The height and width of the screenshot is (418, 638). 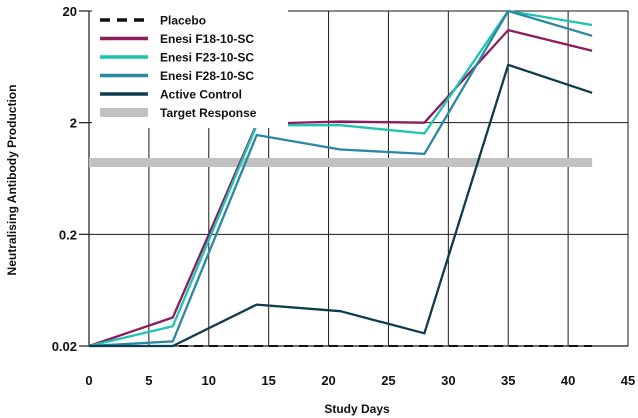 What do you see at coordinates (360, 380) in the screenshot?
I see `x-axis-ticks: 0 5 10 15 20 25 30 35 40 45` at bounding box center [360, 380].